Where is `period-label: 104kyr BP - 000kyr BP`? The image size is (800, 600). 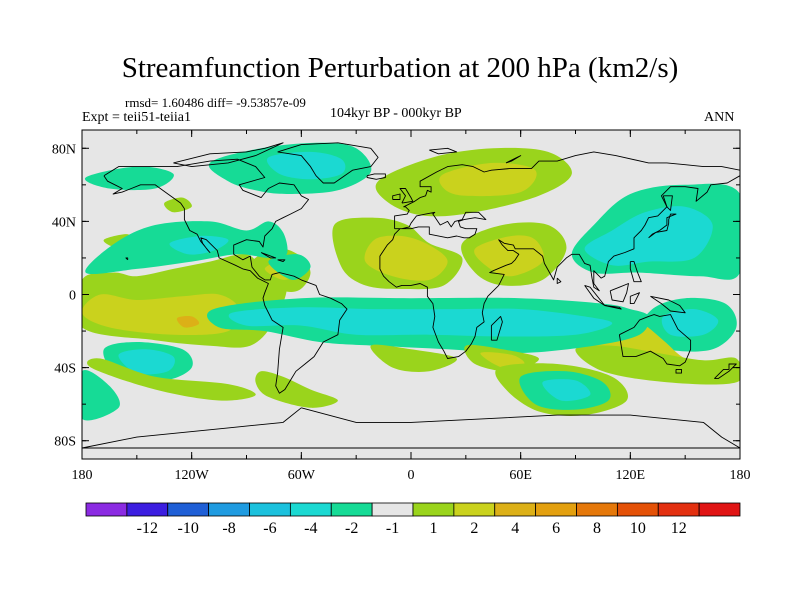
period-label: 104kyr BP - 000kyr BP is located at coordinates (396, 113).